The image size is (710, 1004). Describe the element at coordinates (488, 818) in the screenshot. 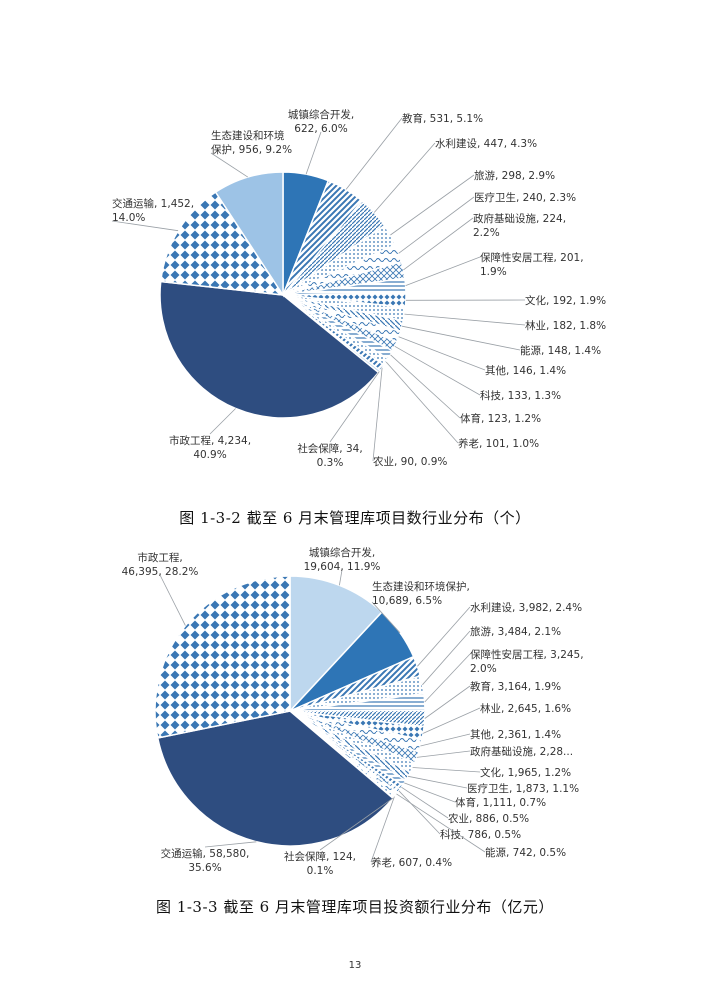

I see `data-label: 农业, 886, 0.5%` at that location.